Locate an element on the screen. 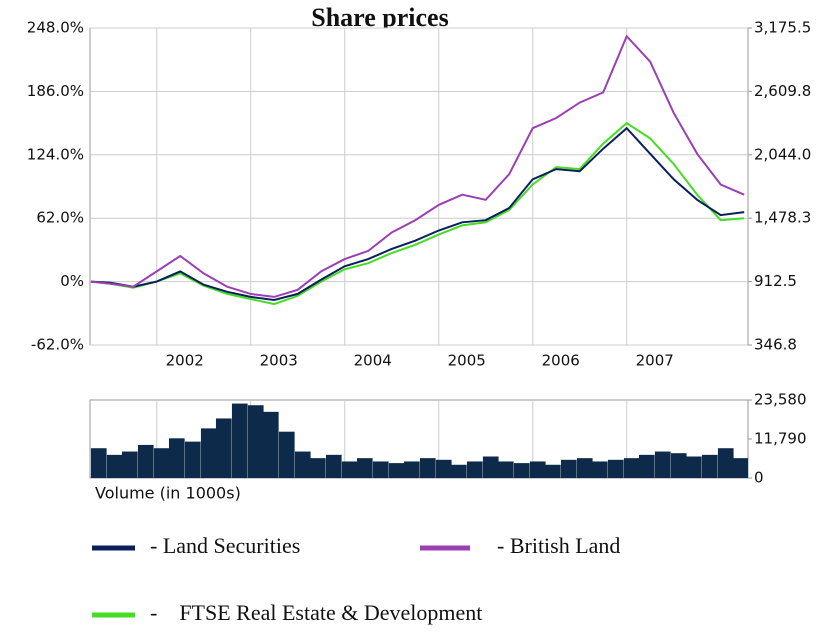 This screenshot has width=833, height=633. x-tick-label: 2002 is located at coordinates (185, 361).